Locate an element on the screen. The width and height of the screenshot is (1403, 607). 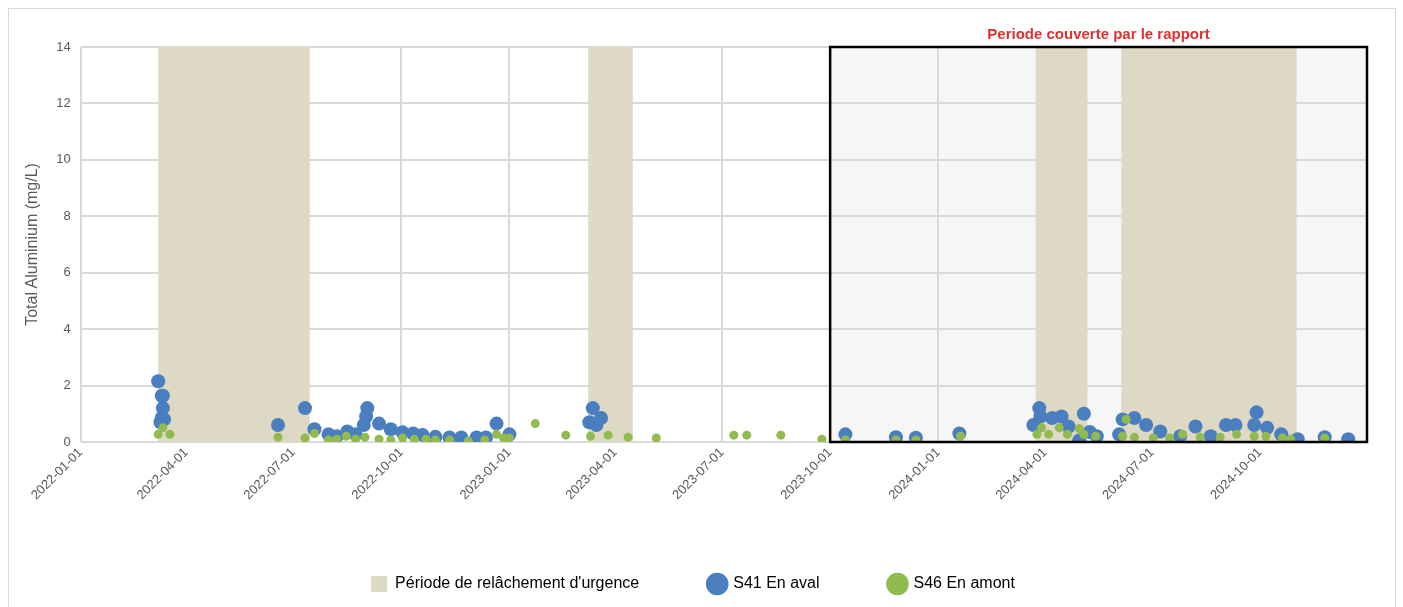
y-tick-label: 12 is located at coordinates (63, 102).